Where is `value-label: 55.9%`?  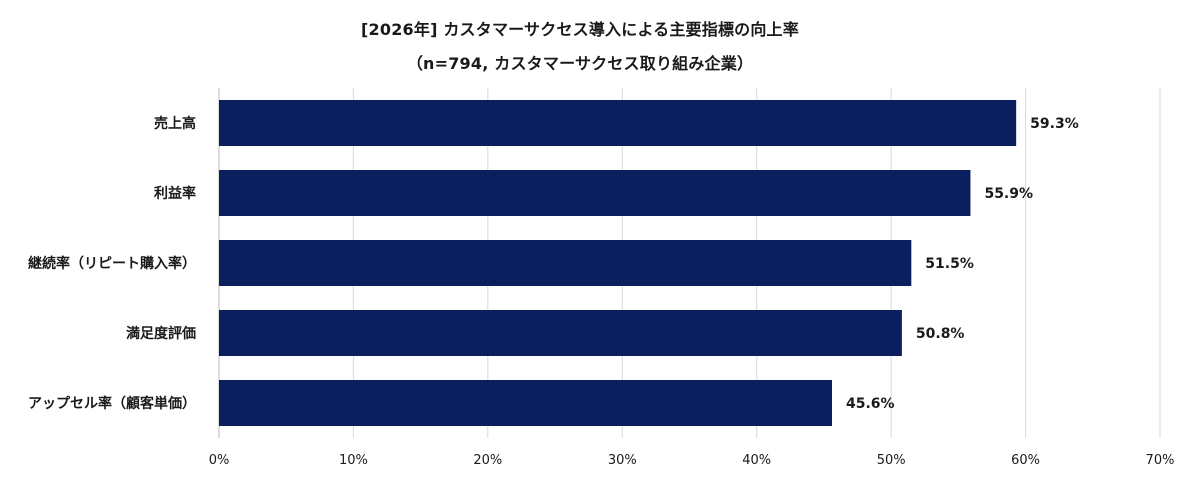
value-label: 55.9% is located at coordinates (1008, 194).